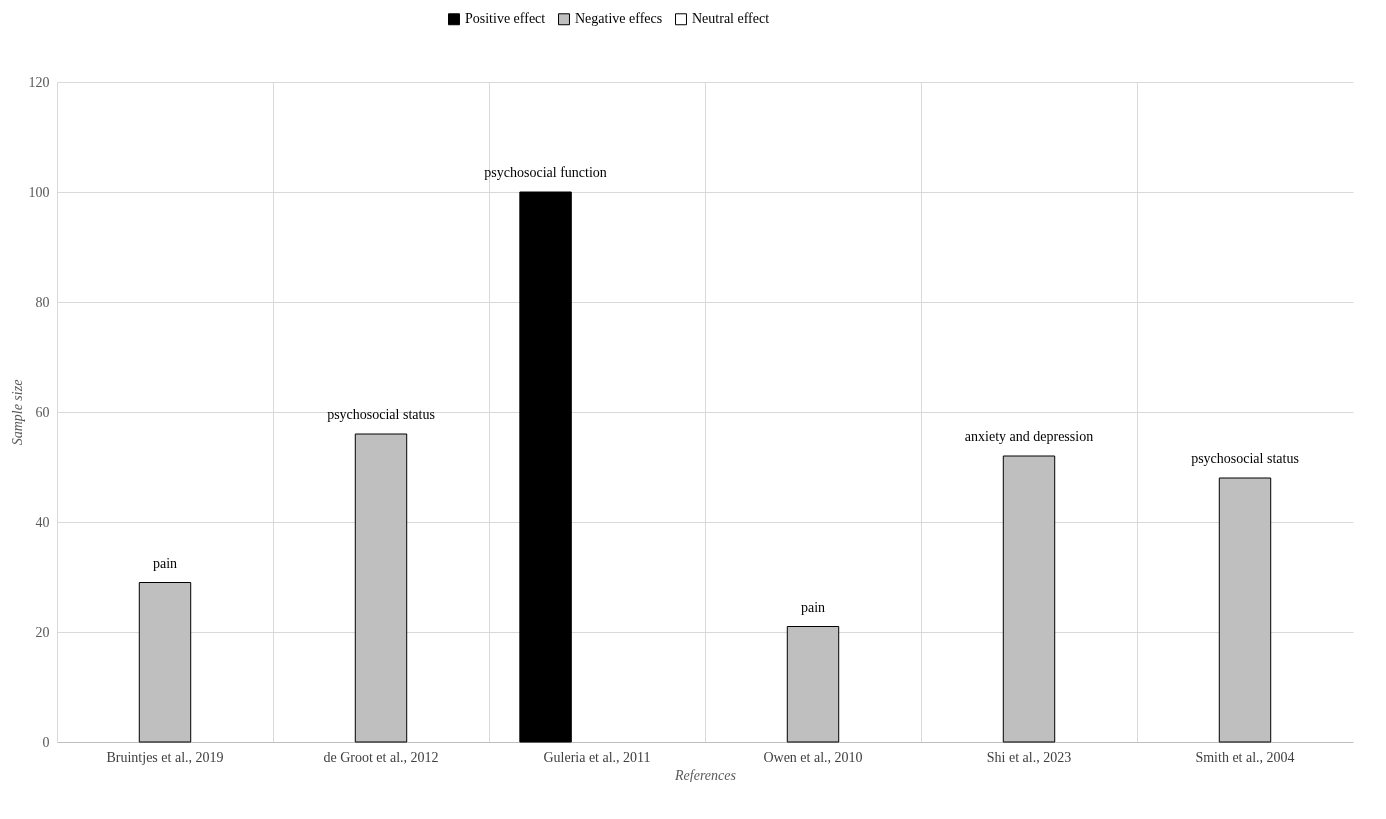  I want to click on legend-label: Neutral effect, so click(731, 19).